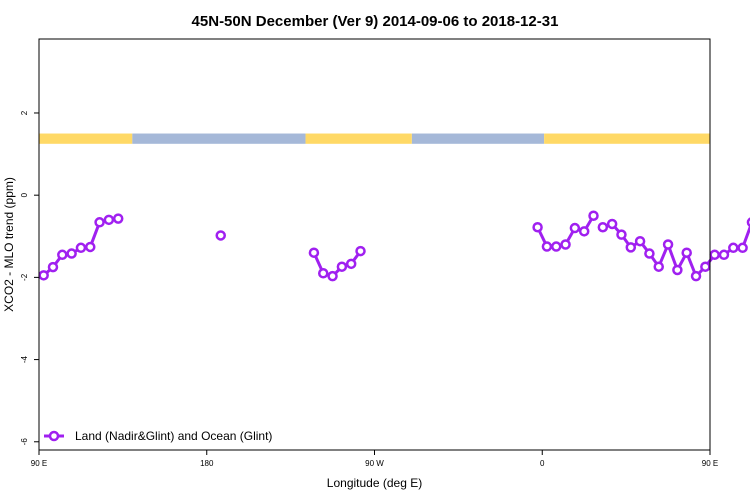 Image resolution: width=750 pixels, height=500 pixels. I want to click on series-layer, so click(394, 246).